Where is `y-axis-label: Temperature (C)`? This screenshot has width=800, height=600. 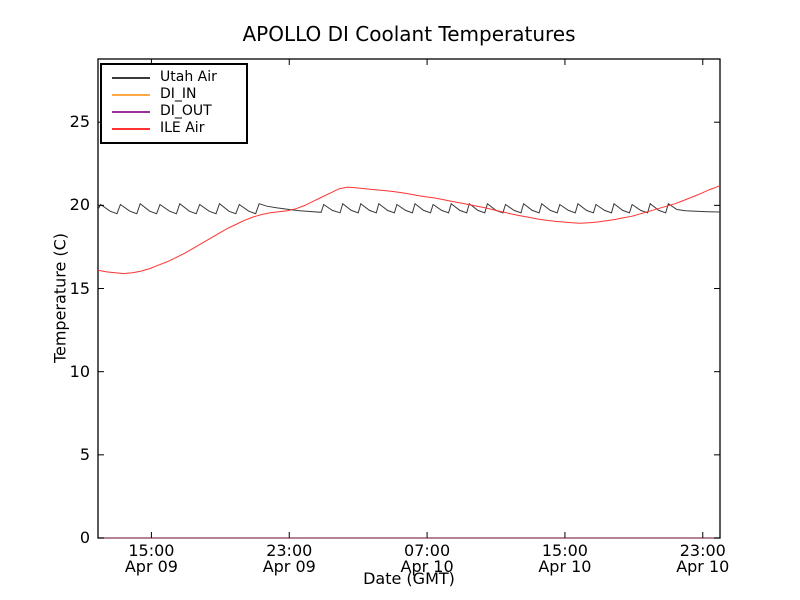
y-axis-label: Temperature (C) is located at coordinates (60, 298).